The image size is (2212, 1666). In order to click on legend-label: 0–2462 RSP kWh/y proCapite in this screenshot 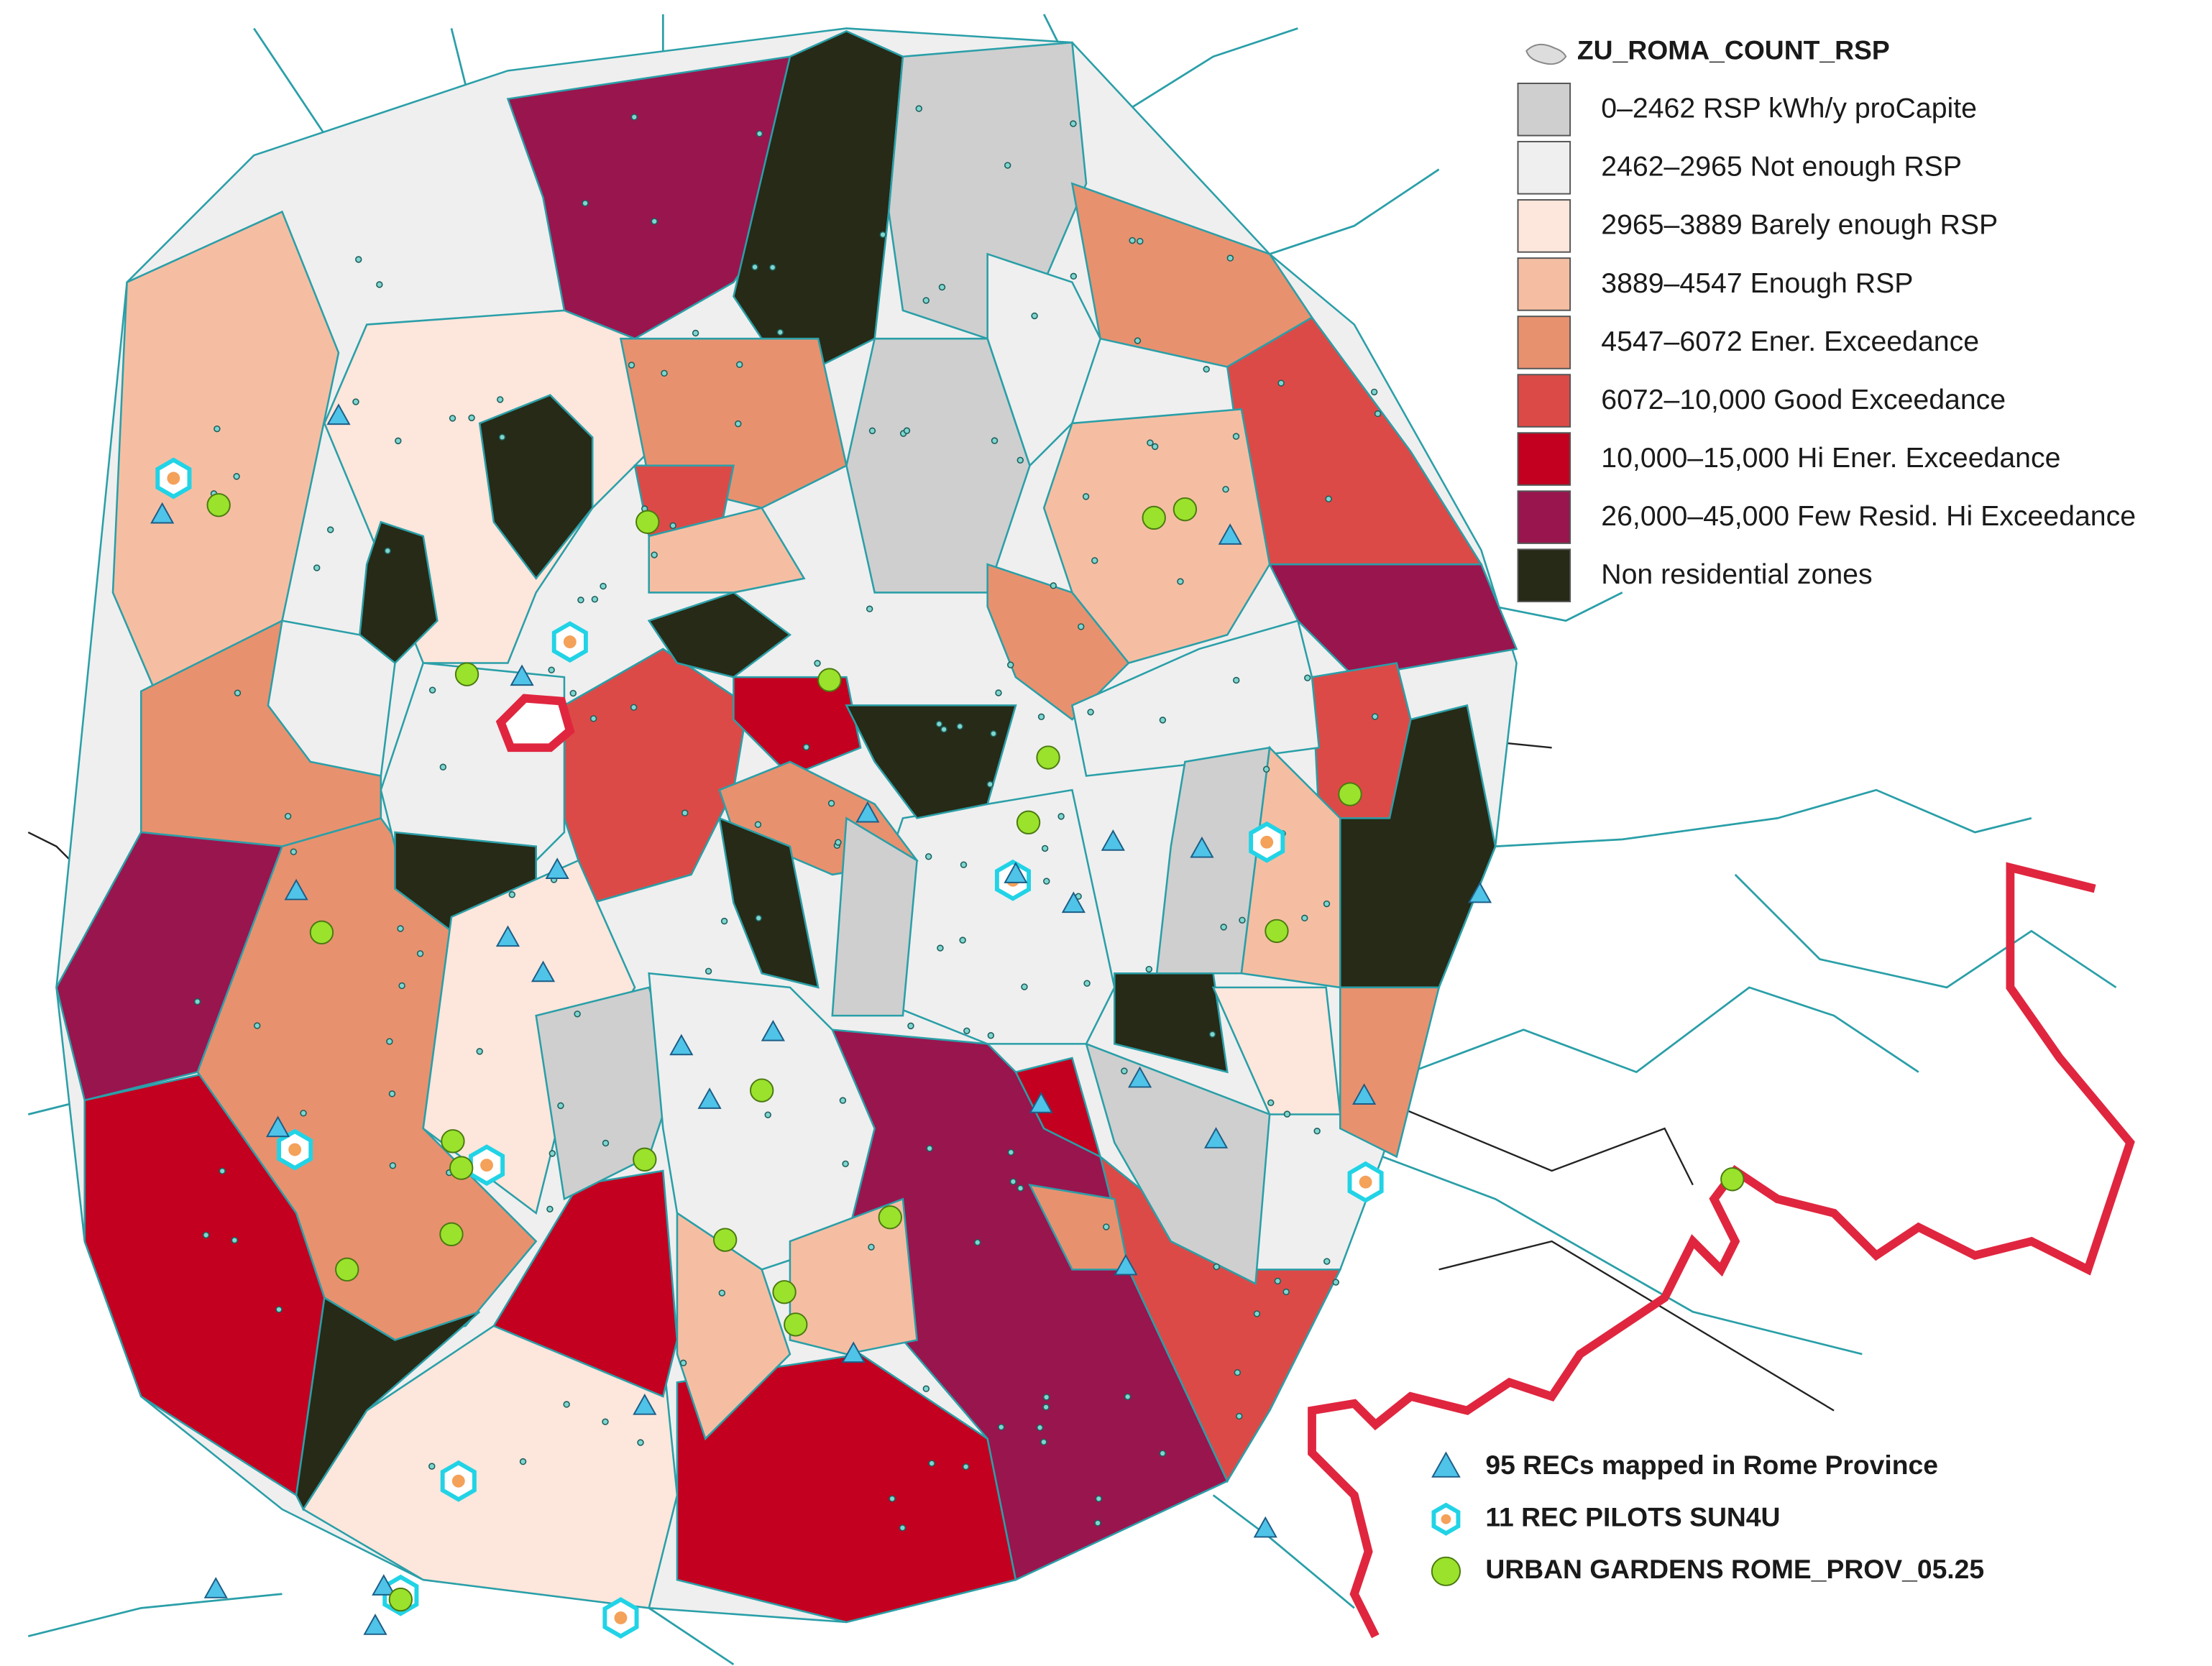, I will do `click(1789, 108)`.